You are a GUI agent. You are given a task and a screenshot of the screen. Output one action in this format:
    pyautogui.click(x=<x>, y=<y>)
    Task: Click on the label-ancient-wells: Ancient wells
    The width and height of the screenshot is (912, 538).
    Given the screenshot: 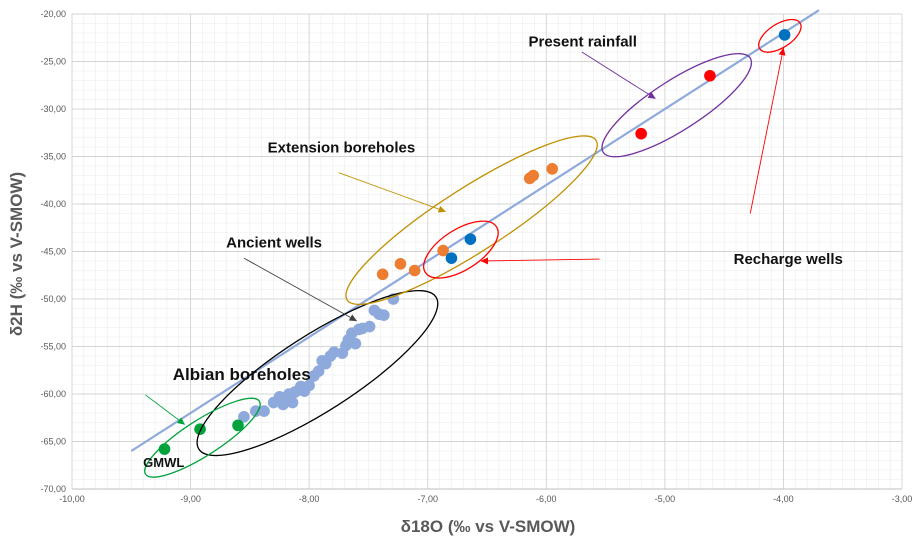 What is the action you would take?
    pyautogui.click(x=274, y=243)
    